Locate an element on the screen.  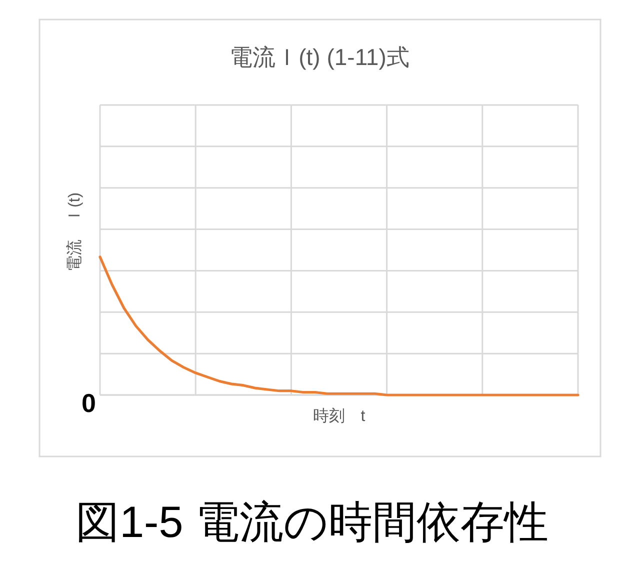
ylabel: 電流 Ｉ(t) is located at coordinates (75, 232).